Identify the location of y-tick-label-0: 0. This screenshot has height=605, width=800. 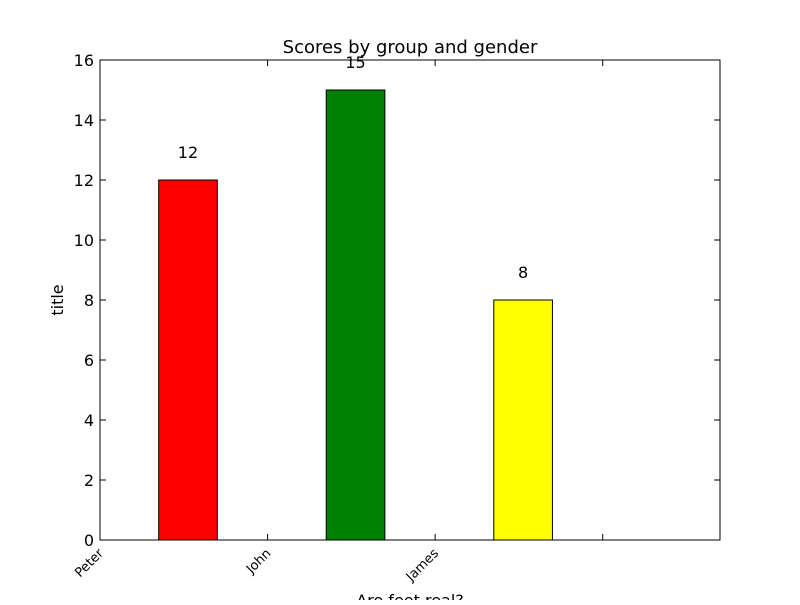
(89, 540).